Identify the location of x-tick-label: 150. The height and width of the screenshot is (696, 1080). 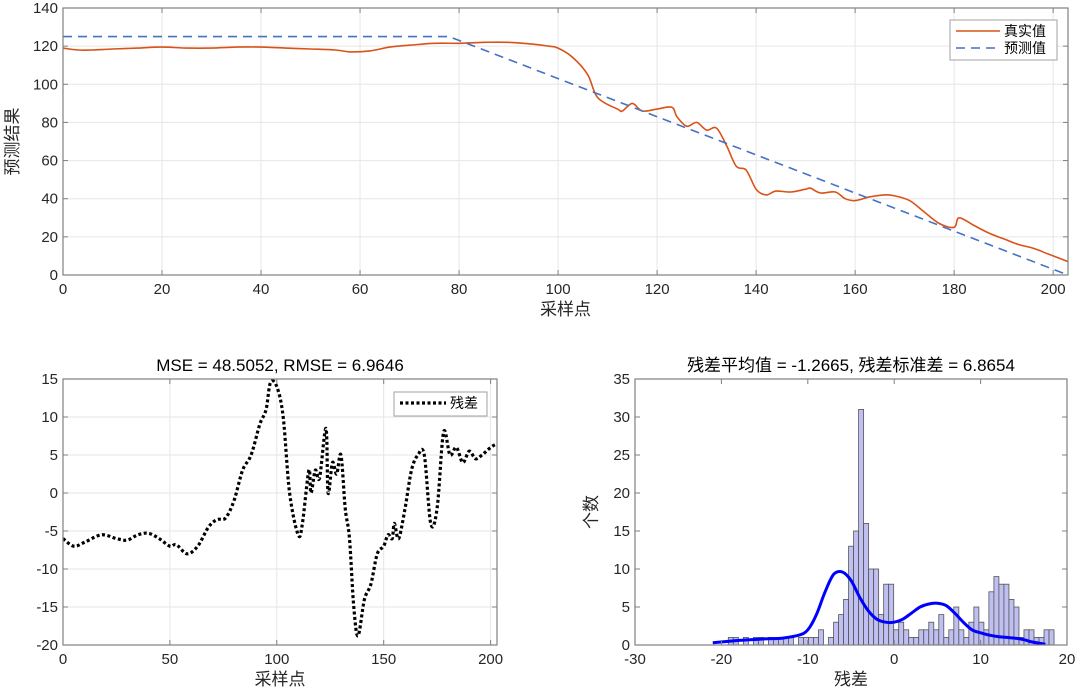
(383, 659).